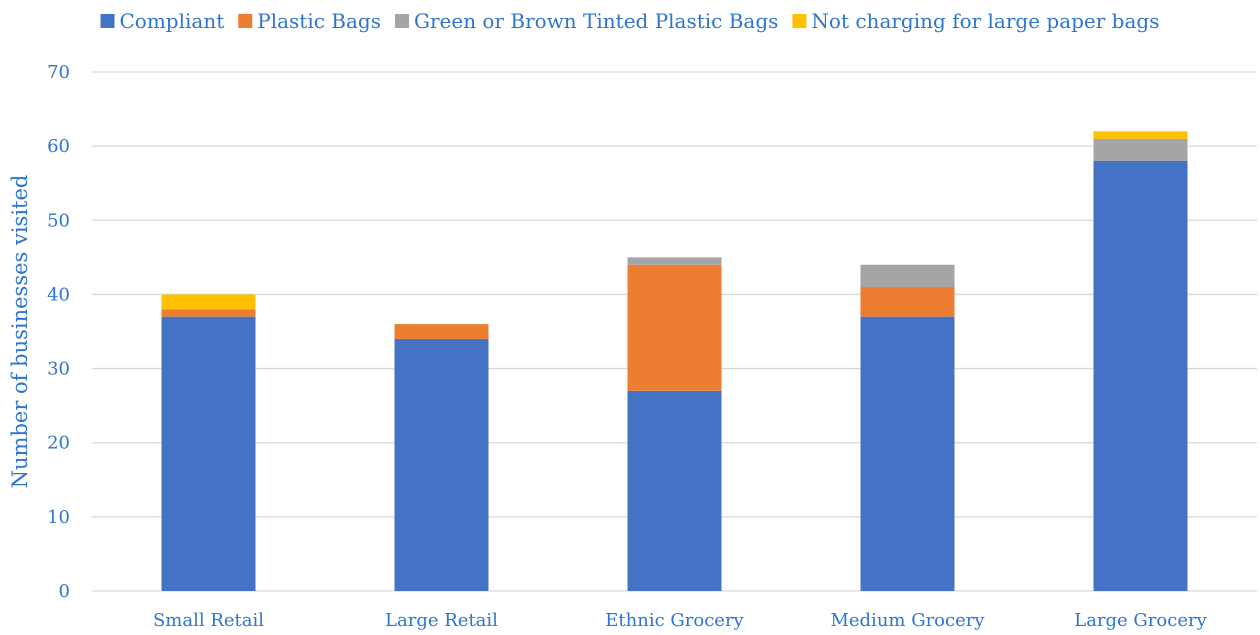  What do you see at coordinates (441, 620) in the screenshot?
I see `x-tick-label-large-retail: Large Retail` at bounding box center [441, 620].